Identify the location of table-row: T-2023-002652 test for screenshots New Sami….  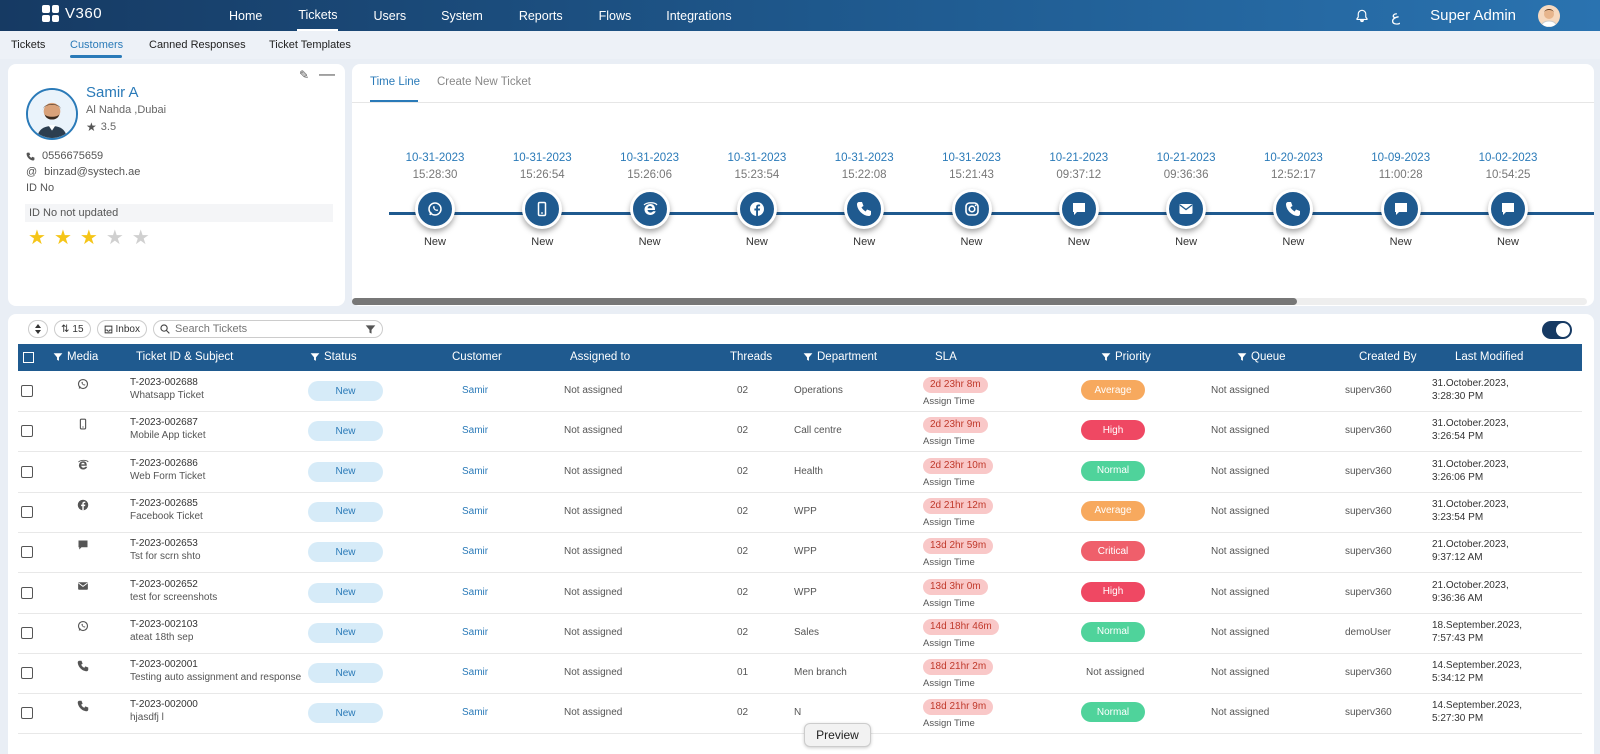
(800, 593).